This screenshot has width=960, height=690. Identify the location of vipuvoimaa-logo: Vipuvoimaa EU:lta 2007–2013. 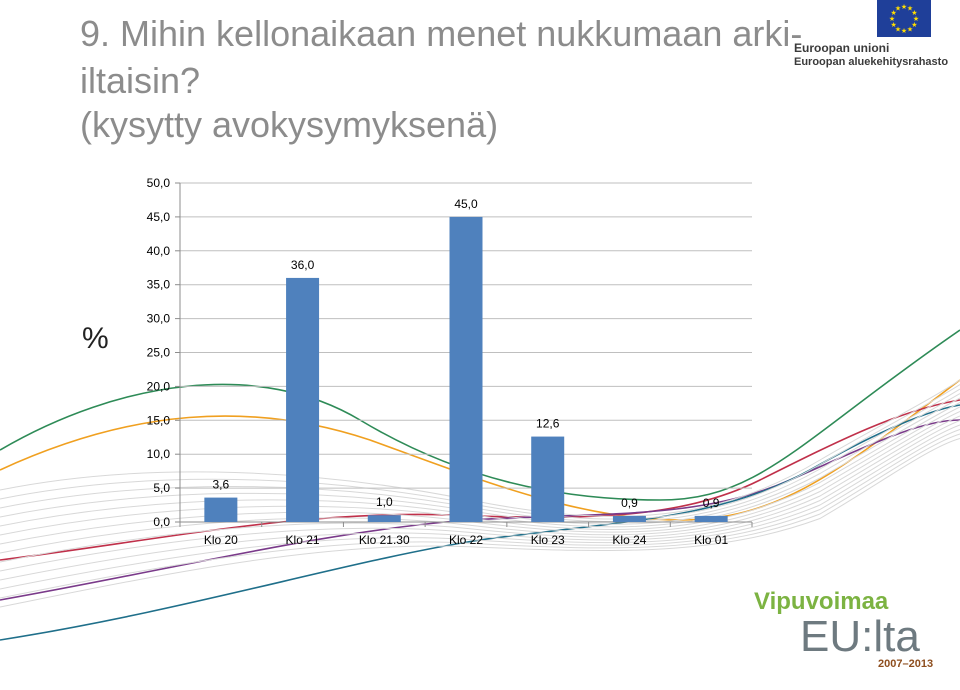
(849, 633).